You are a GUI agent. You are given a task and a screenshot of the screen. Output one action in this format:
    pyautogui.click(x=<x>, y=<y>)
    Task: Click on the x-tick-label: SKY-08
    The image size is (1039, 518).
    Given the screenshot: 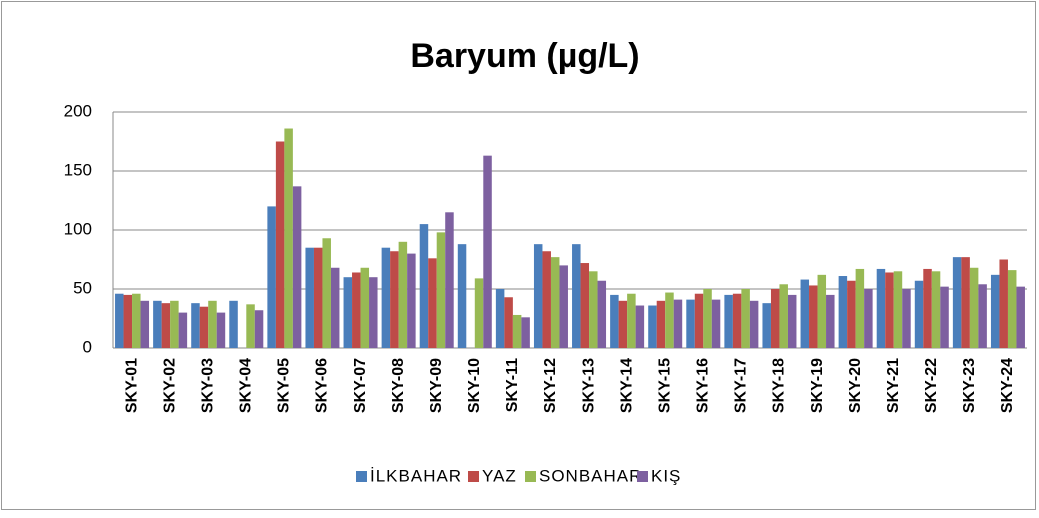 What is the action you would take?
    pyautogui.click(x=398, y=385)
    